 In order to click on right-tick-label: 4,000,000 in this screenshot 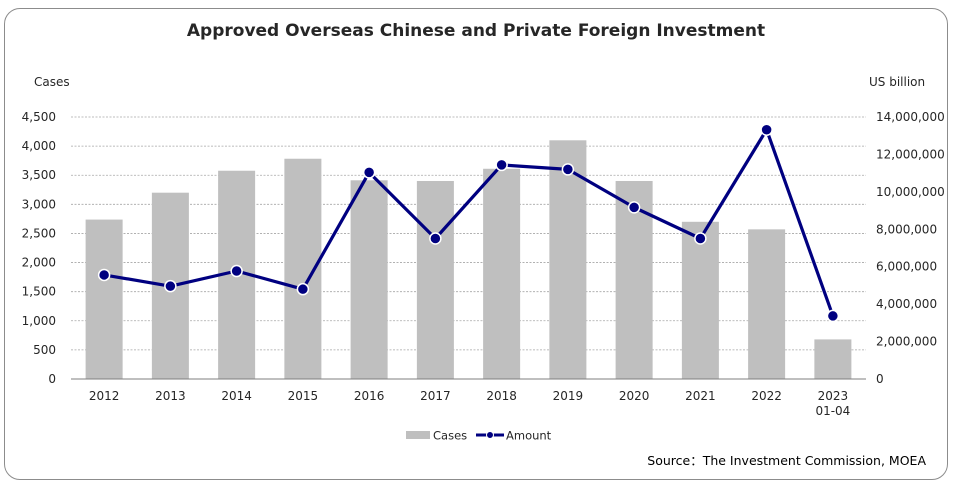, I will do `click(906, 304)`.